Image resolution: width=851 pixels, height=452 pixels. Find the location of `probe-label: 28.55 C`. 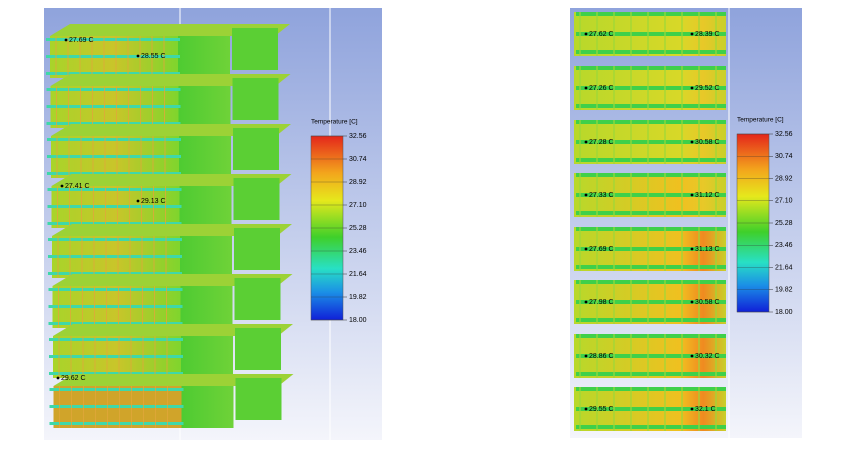

probe-label: 28.55 C is located at coordinates (153, 56).